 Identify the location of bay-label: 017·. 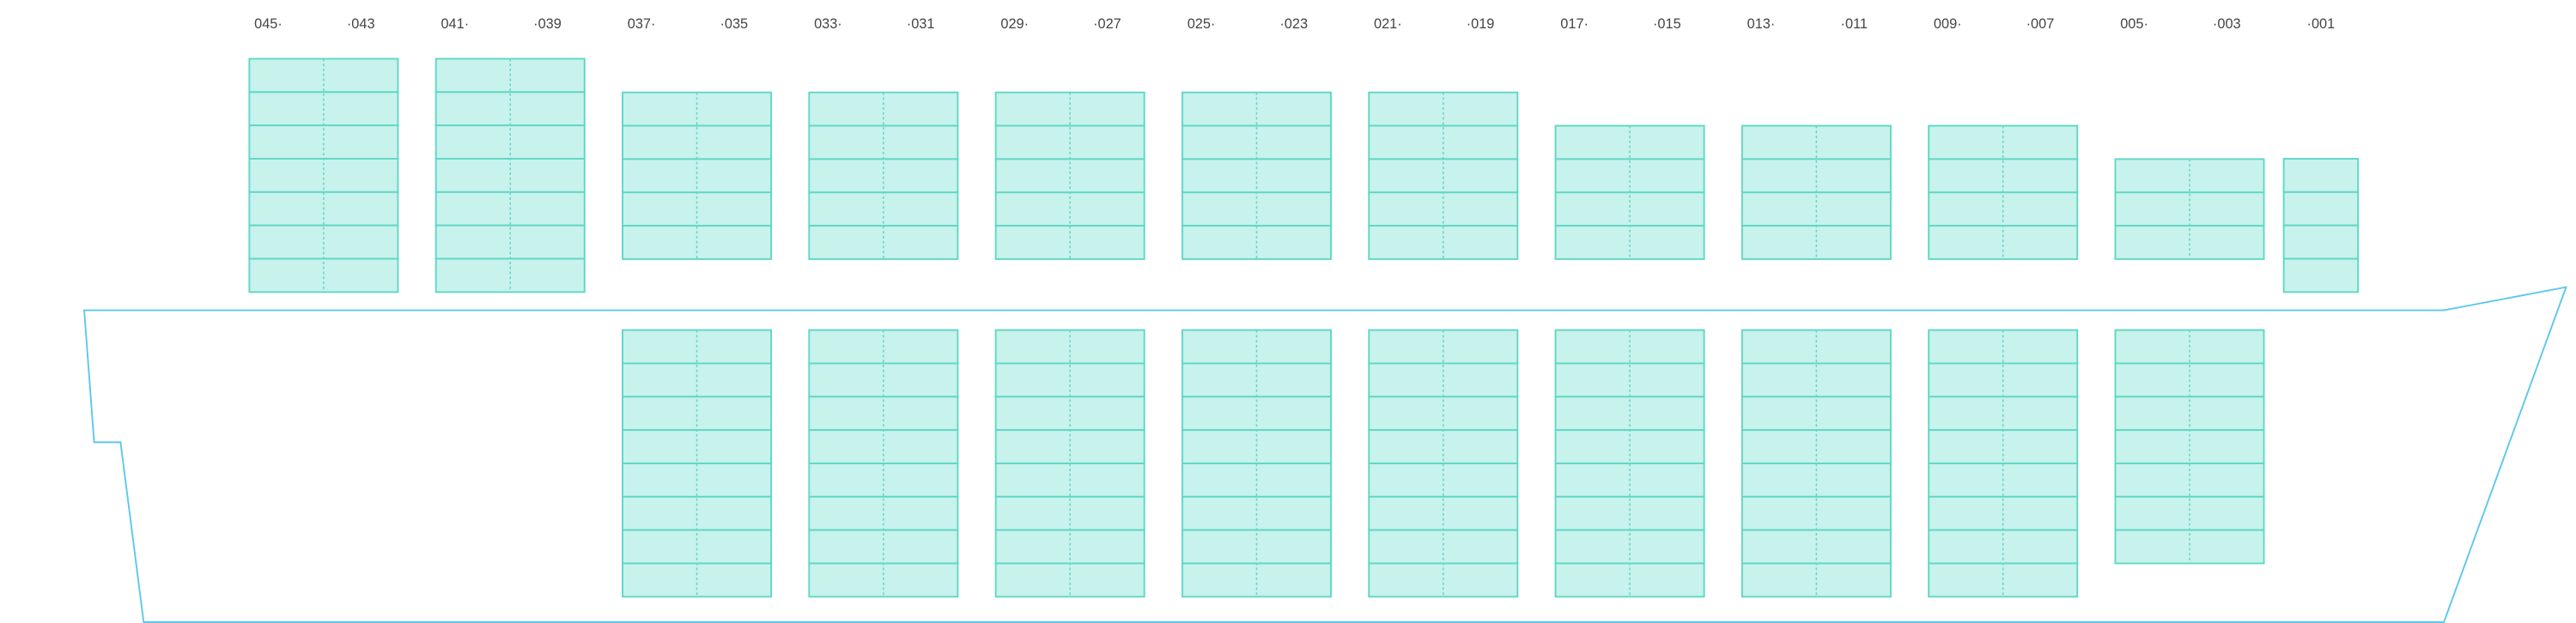
(1575, 24).